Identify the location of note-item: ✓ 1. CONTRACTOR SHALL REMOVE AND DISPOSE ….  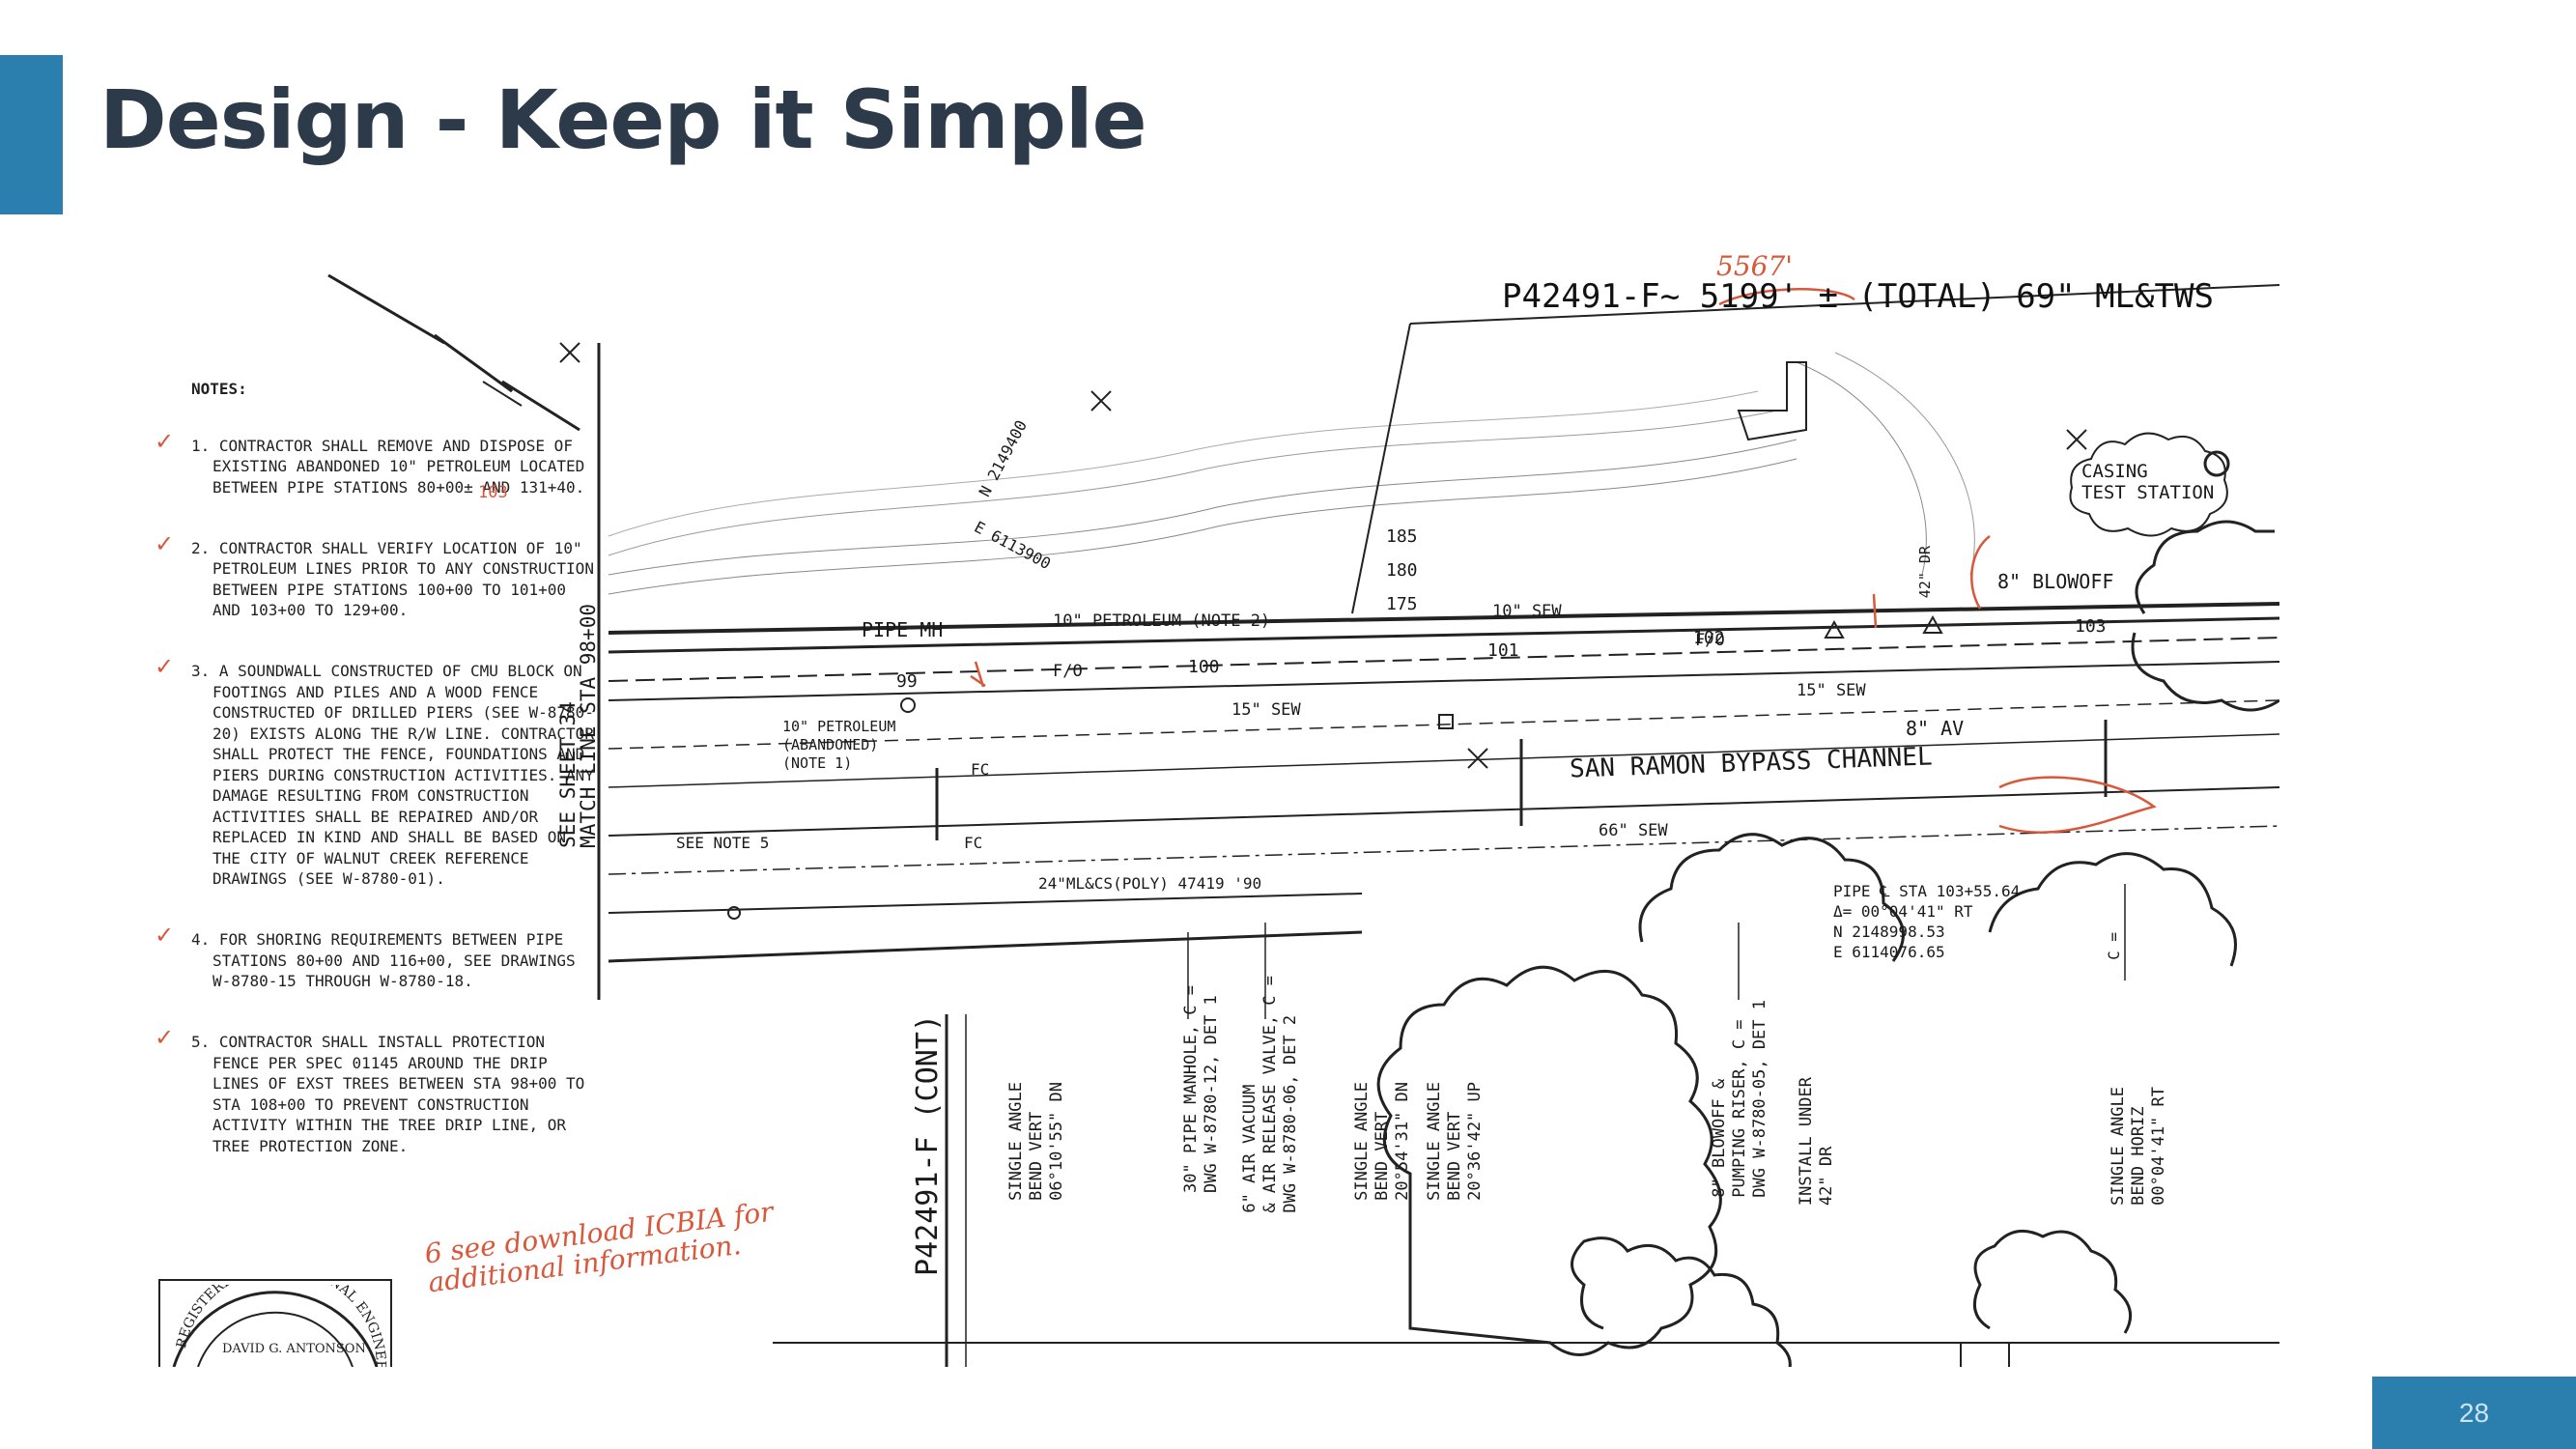
(370, 462).